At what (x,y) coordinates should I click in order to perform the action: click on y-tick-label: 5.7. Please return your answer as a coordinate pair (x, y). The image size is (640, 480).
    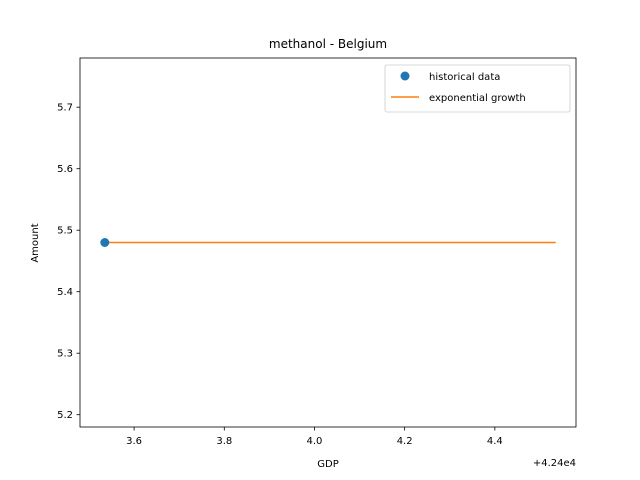
    Looking at the image, I should click on (65, 108).